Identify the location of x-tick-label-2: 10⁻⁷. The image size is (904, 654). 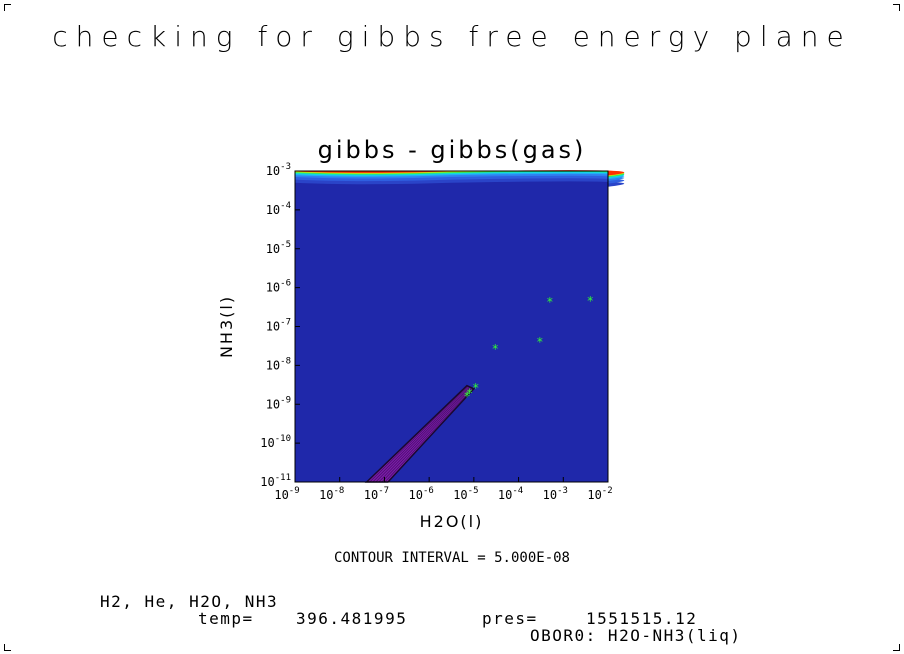
(376, 494).